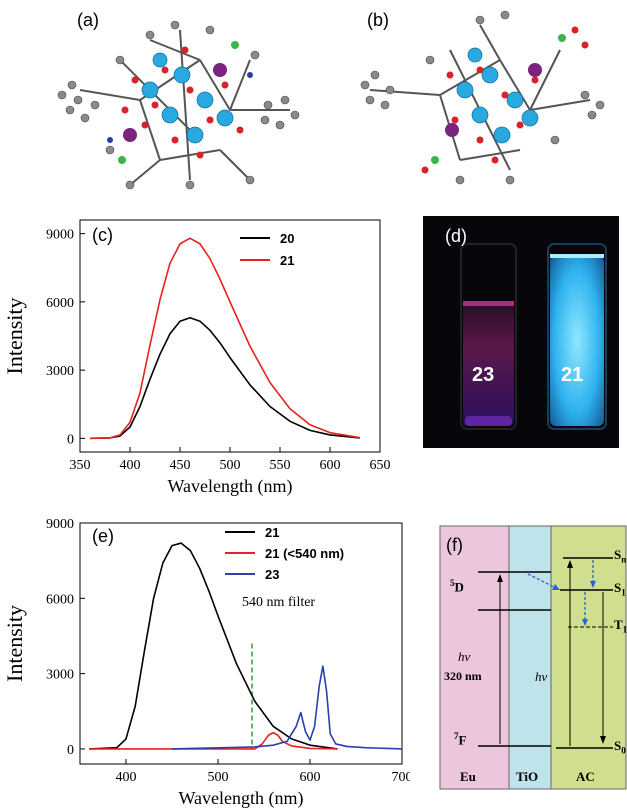 This screenshot has width=627, height=808. I want to click on column-tio: TiO, so click(527, 776).